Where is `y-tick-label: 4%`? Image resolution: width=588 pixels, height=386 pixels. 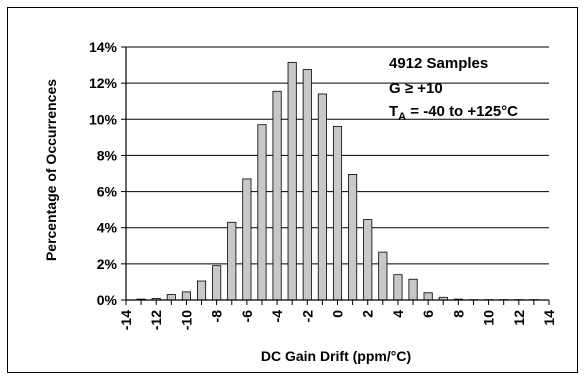
y-tick-label: 4% is located at coordinates (107, 228).